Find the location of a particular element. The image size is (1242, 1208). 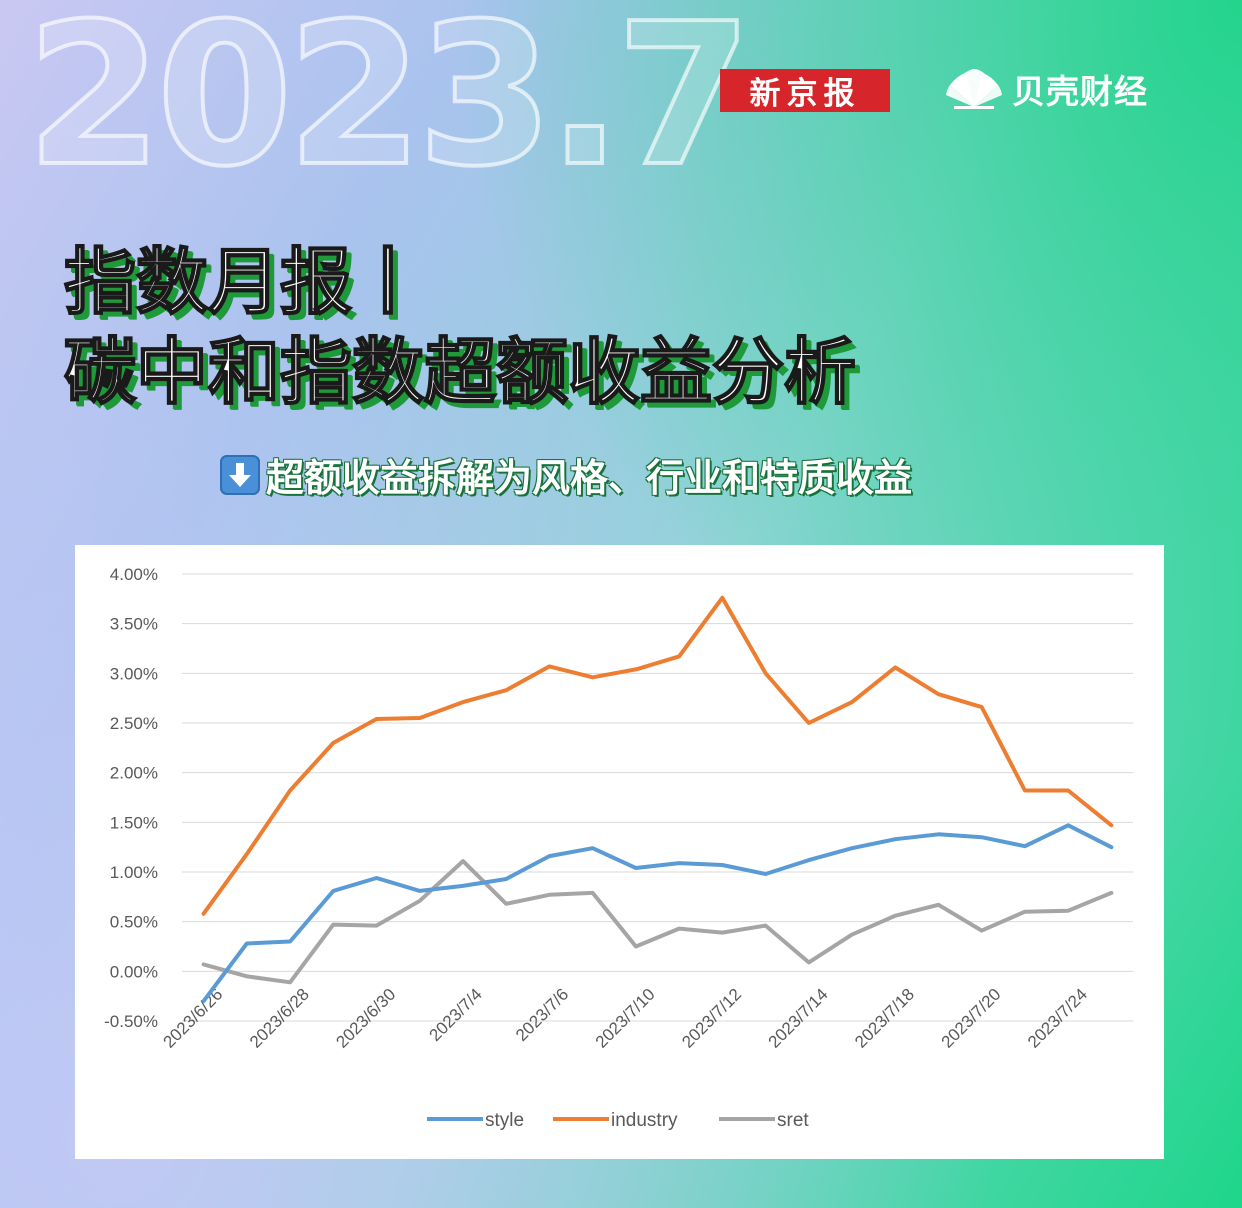

y-tick-label: -0.50% is located at coordinates (131, 1021).